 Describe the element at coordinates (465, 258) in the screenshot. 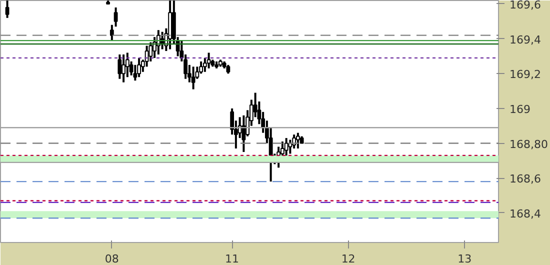

I see `x-tick-label: 13` at that location.